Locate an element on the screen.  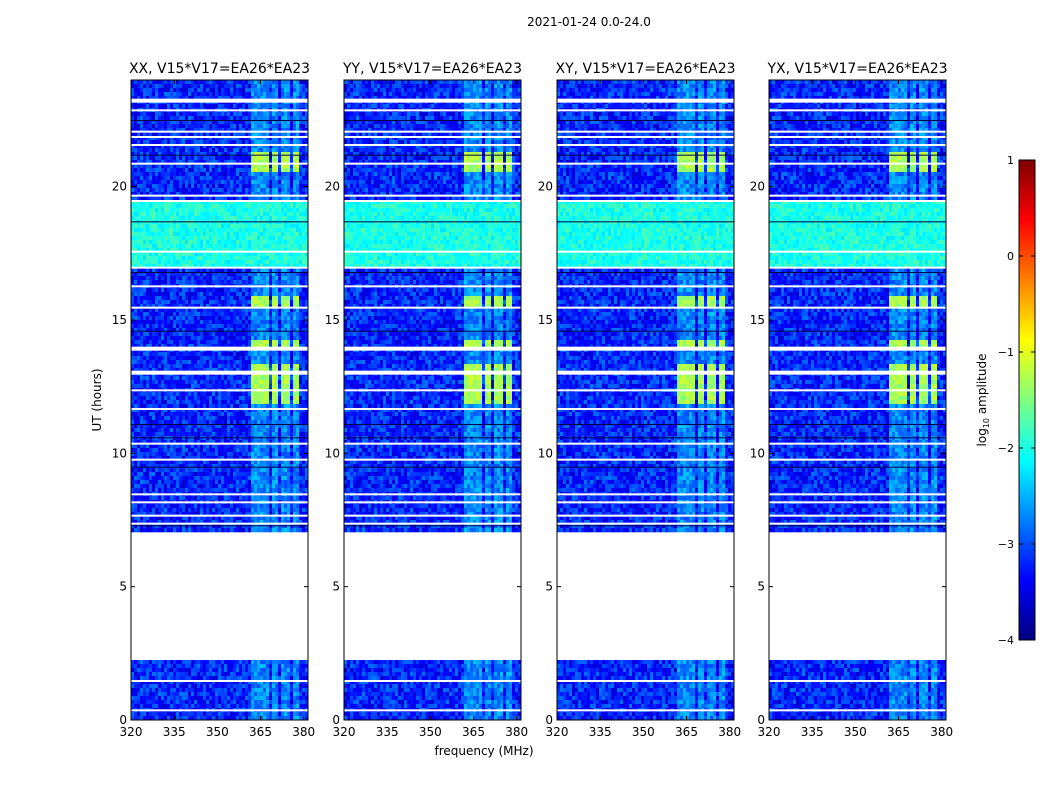
colorbar-tick-label: −3 is located at coordinates (1006, 544).